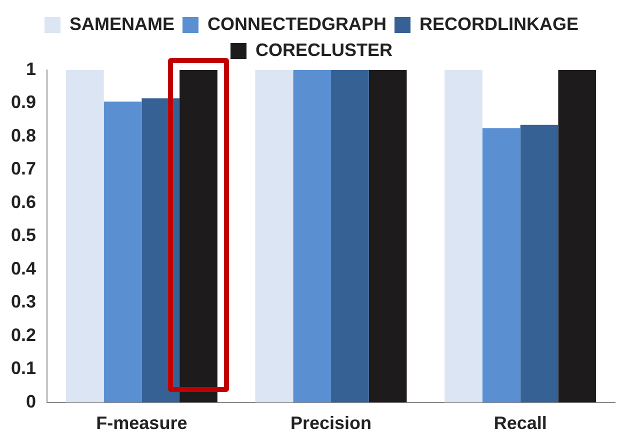 The width and height of the screenshot is (633, 446). What do you see at coordinates (23, 368) in the screenshot?
I see `y-tick-label: 0.1` at bounding box center [23, 368].